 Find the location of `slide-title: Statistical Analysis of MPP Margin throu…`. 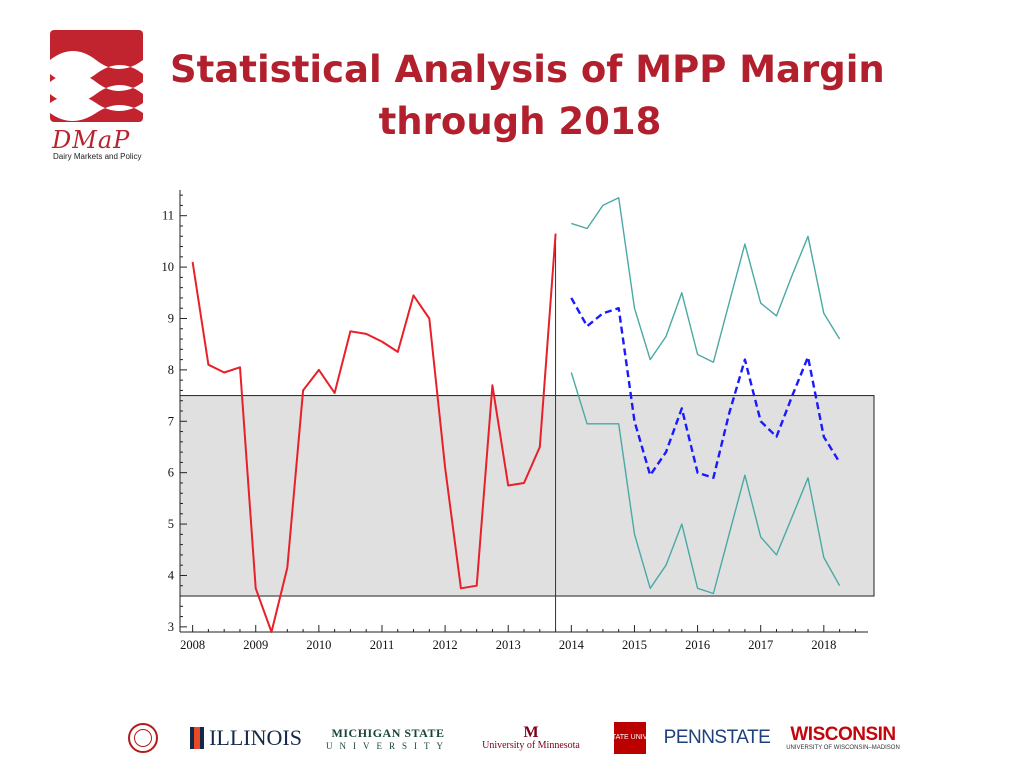

slide-title: Statistical Analysis of MPP Margin throu… is located at coordinates (527, 96).